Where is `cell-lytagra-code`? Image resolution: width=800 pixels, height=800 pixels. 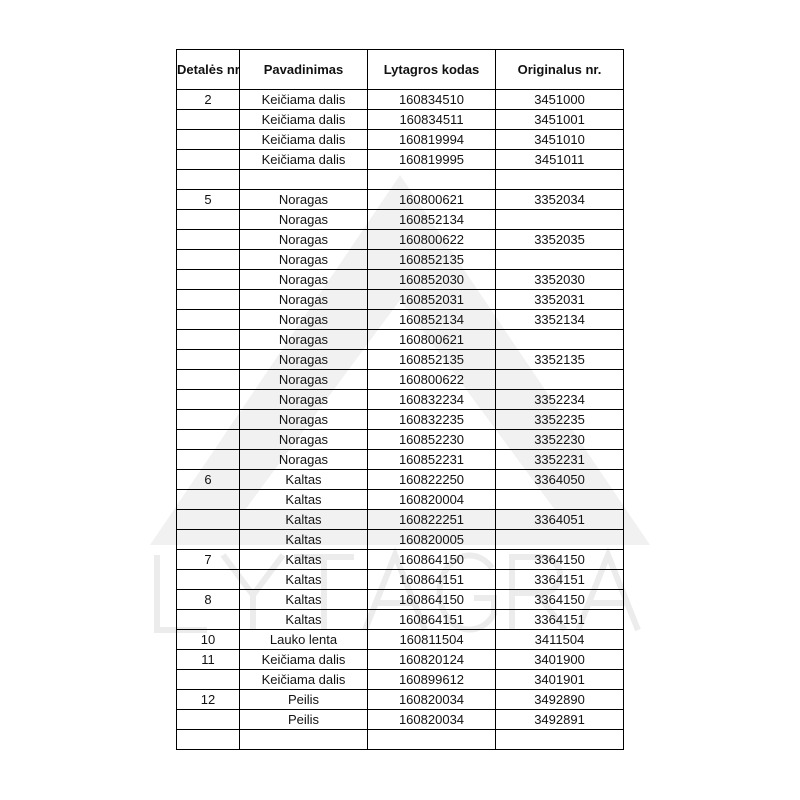 cell-lytagra-code is located at coordinates (431, 179).